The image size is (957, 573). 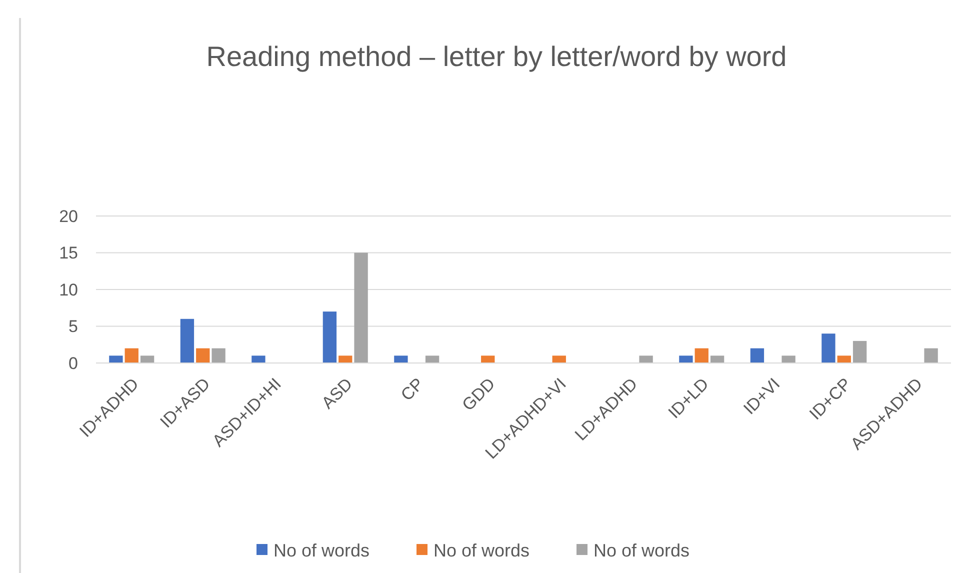 I want to click on y-tick-label: 20, so click(x=68, y=216).